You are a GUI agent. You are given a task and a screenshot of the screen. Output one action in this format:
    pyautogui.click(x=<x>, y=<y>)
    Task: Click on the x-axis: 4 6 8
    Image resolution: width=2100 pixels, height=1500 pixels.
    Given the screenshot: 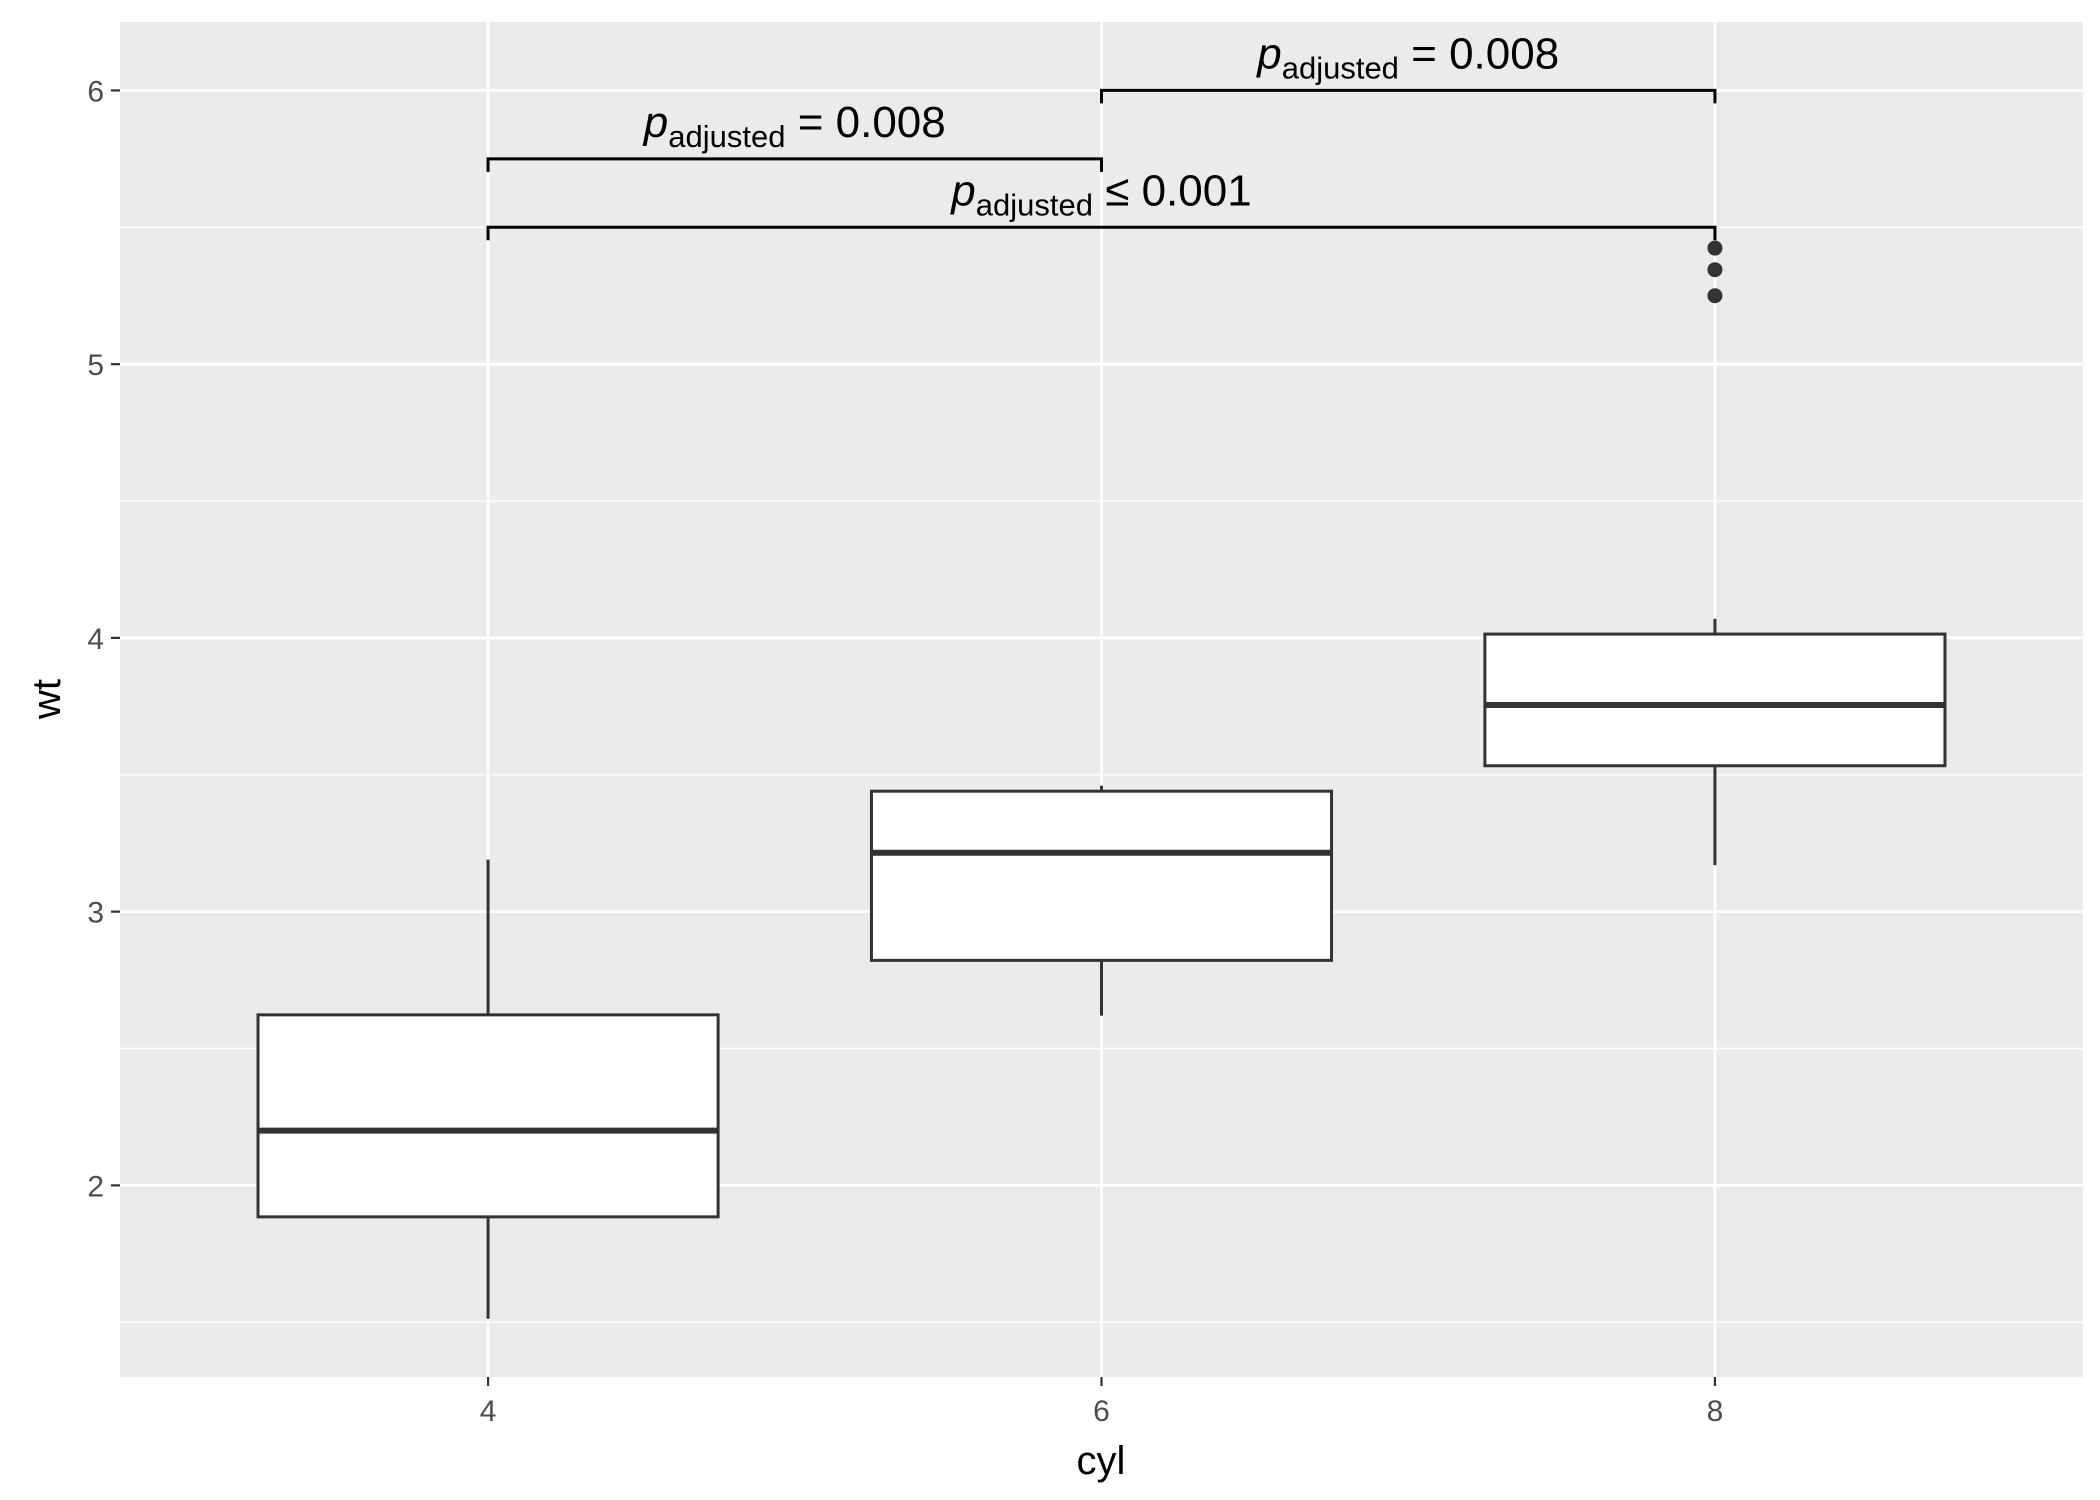 What is the action you would take?
    pyautogui.click(x=1102, y=1402)
    